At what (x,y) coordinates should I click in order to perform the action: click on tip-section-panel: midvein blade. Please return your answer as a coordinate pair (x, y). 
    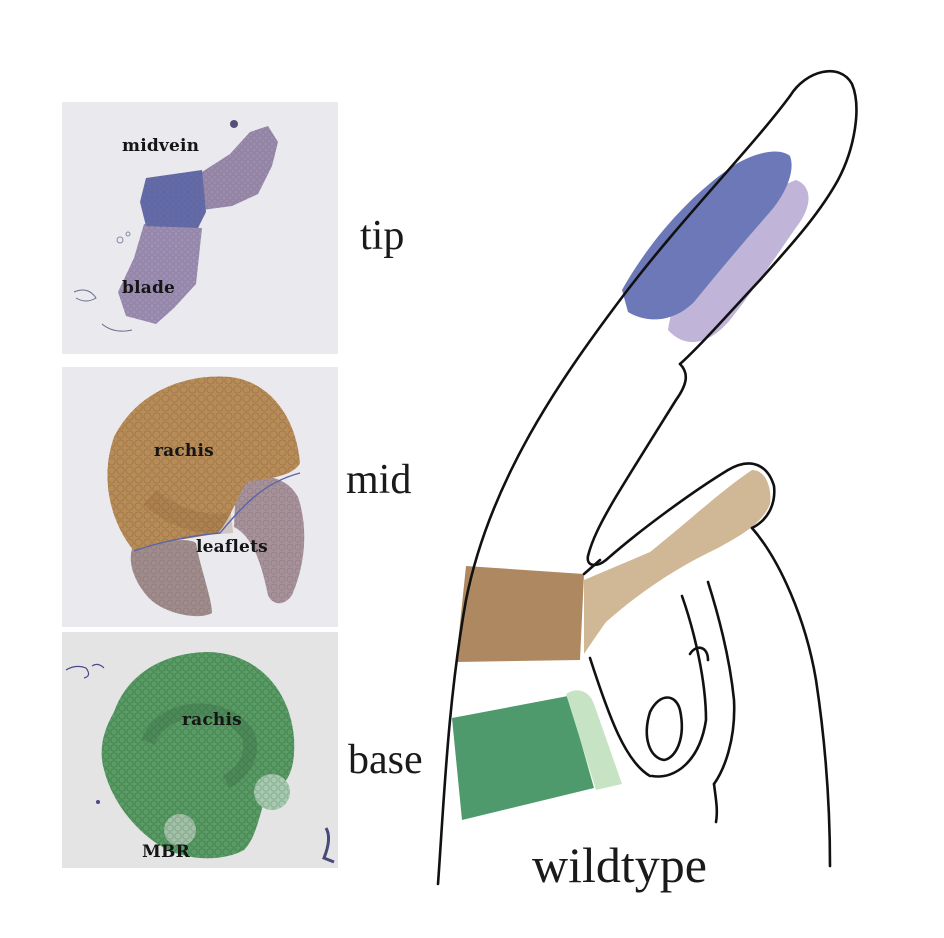
    Looking at the image, I should click on (200, 228).